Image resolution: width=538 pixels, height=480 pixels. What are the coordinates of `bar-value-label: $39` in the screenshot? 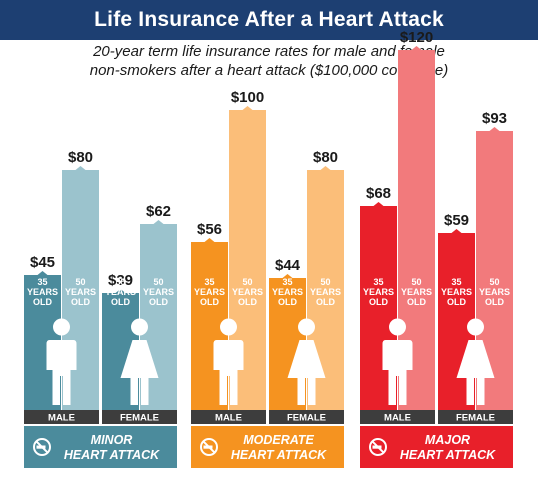 It's located at (120, 280).